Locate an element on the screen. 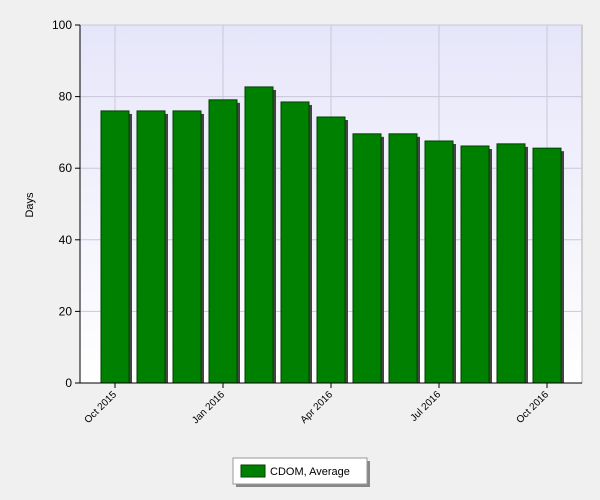  x-tick-label: Jan 2016 is located at coordinates (208, 407).